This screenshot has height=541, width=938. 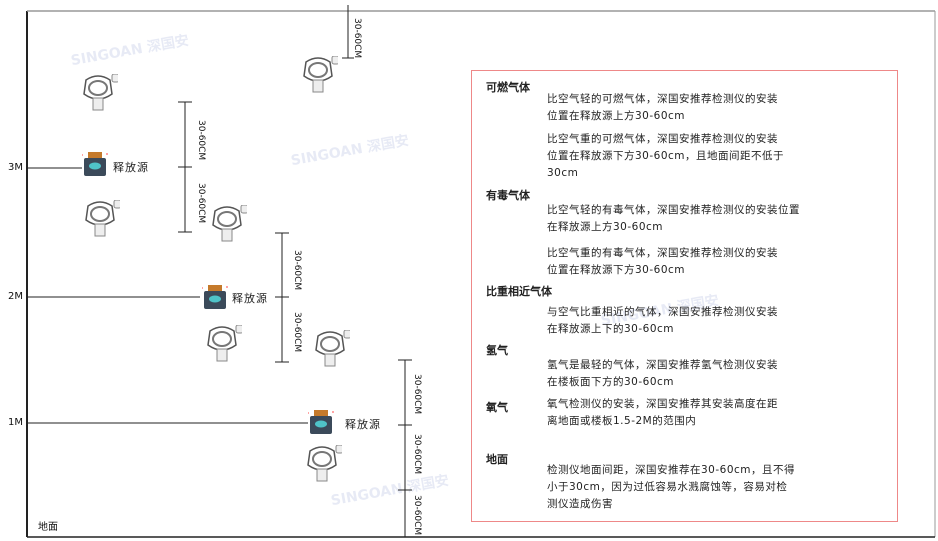 I want to click on section-title: 氧气, so click(x=497, y=407).